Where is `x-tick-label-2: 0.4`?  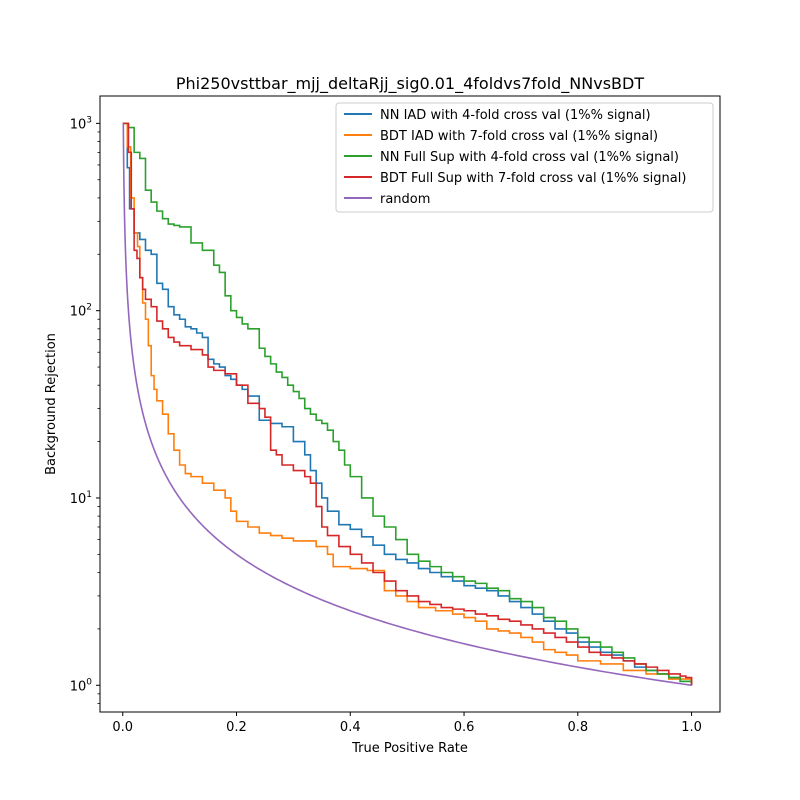
x-tick-label-2: 0.4 is located at coordinates (350, 727).